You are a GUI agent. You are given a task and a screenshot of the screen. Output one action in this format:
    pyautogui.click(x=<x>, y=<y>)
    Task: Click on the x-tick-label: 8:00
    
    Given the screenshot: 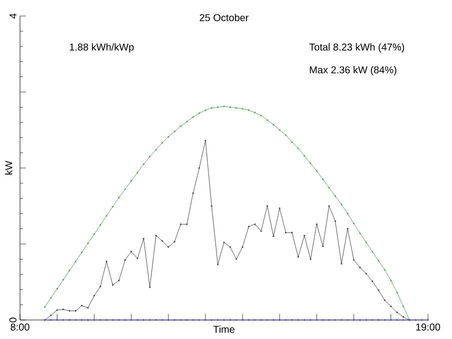 What is the action you would take?
    pyautogui.click(x=20, y=327)
    